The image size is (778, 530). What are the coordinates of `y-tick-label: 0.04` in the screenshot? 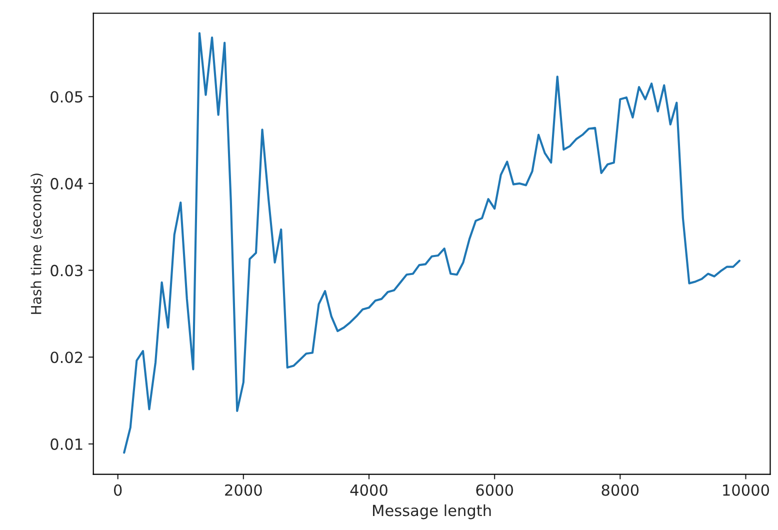 It's located at (66, 184).